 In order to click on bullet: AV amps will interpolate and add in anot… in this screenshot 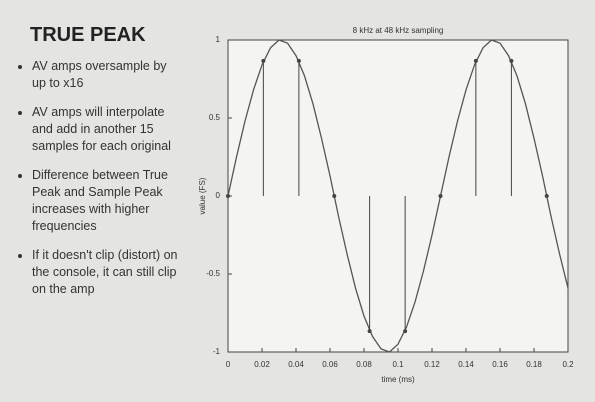, I will do `click(107, 129)`.